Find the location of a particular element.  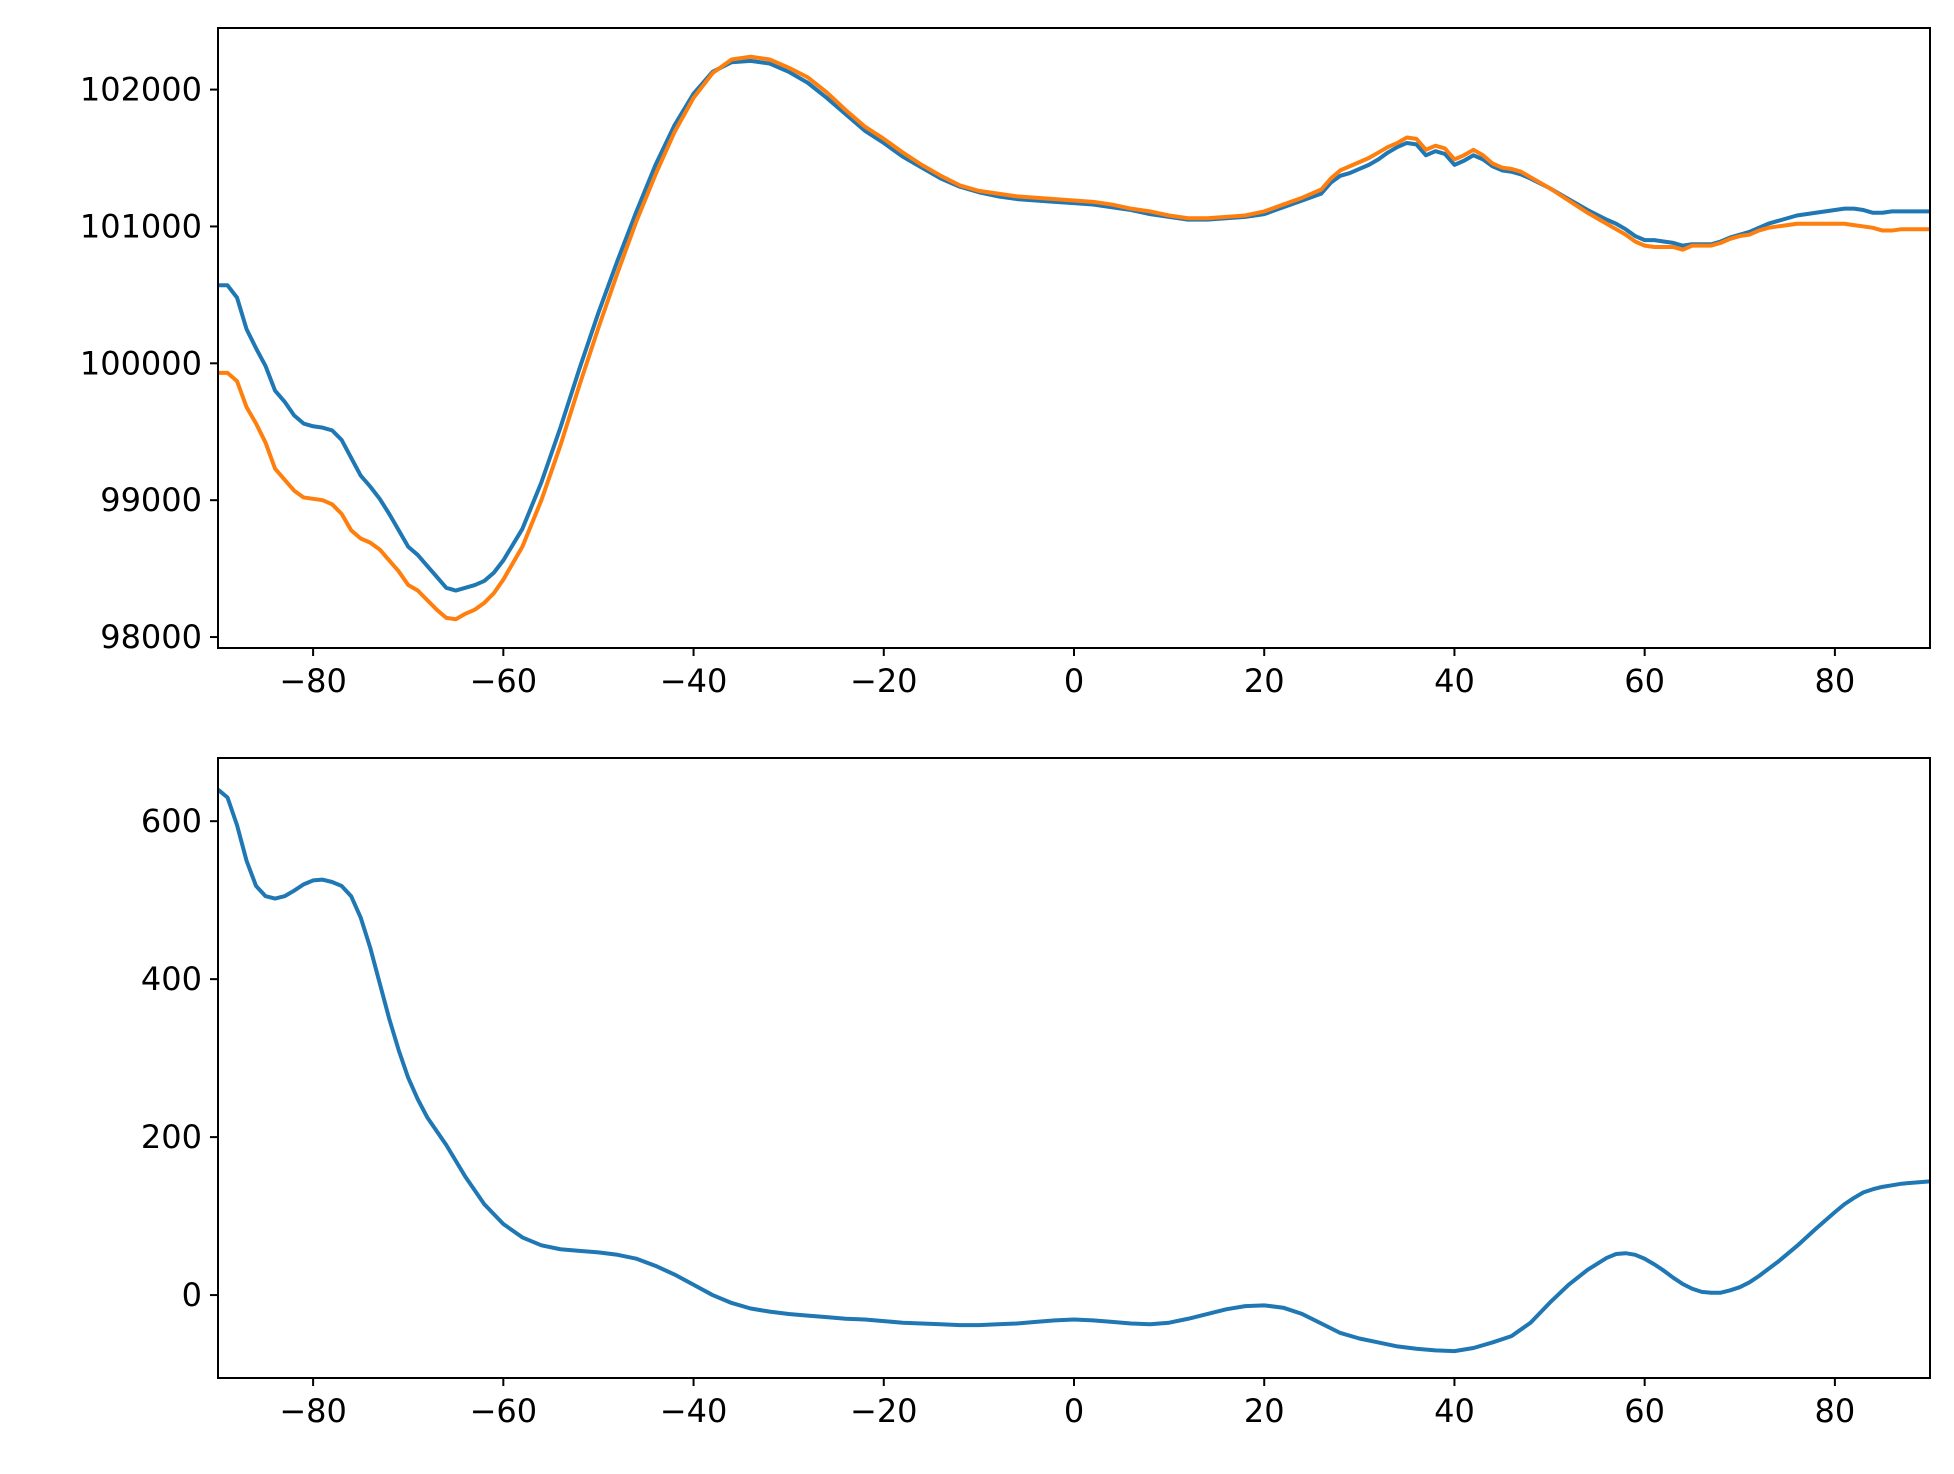

y-tick-label: 101000 is located at coordinates (141, 226).